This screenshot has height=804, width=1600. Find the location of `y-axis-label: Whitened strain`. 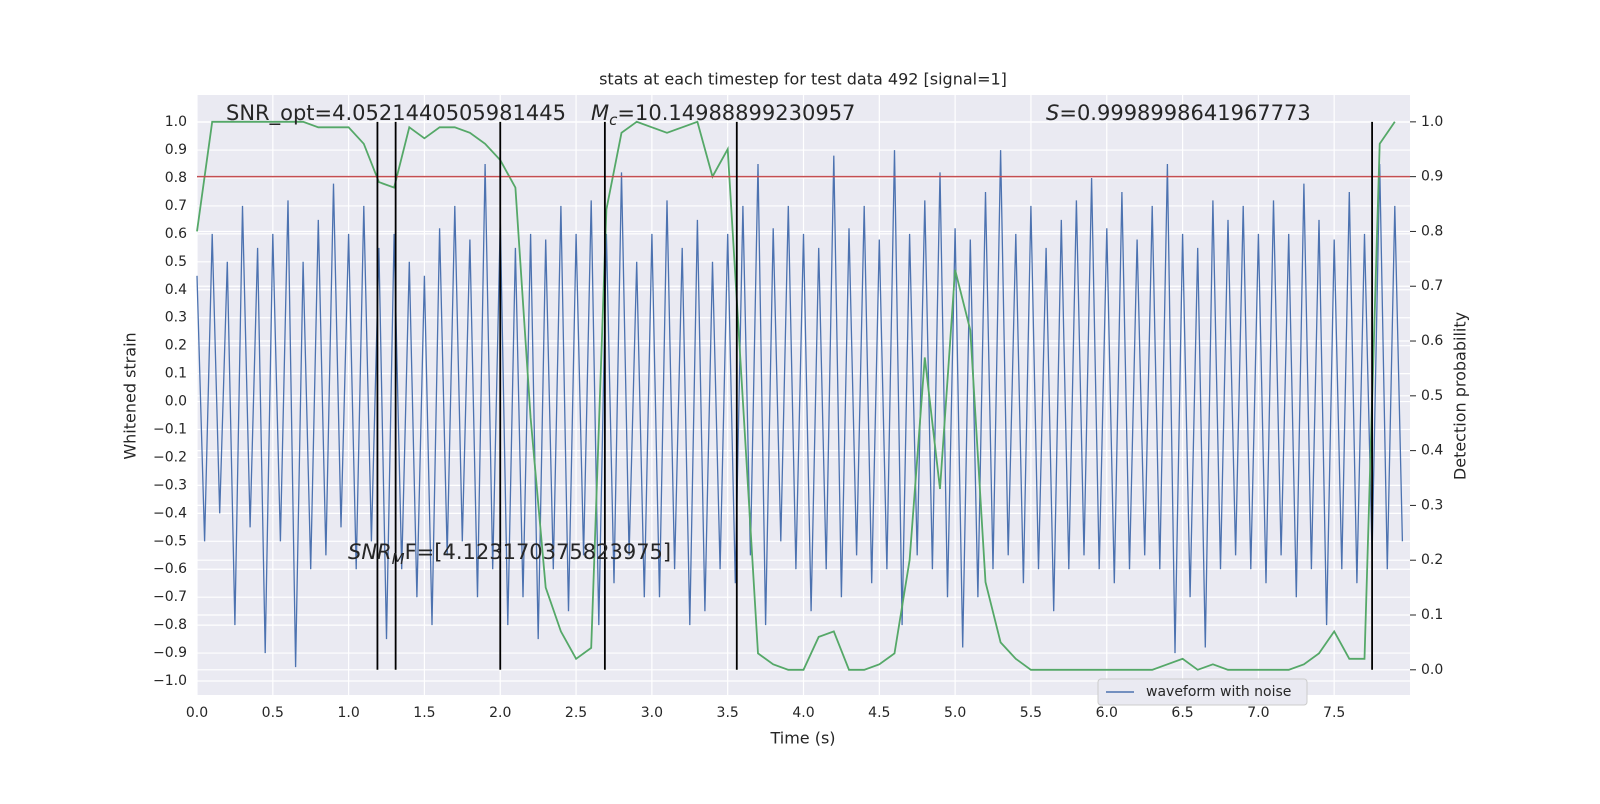

y-axis-label: Whitened strain is located at coordinates (130, 395).